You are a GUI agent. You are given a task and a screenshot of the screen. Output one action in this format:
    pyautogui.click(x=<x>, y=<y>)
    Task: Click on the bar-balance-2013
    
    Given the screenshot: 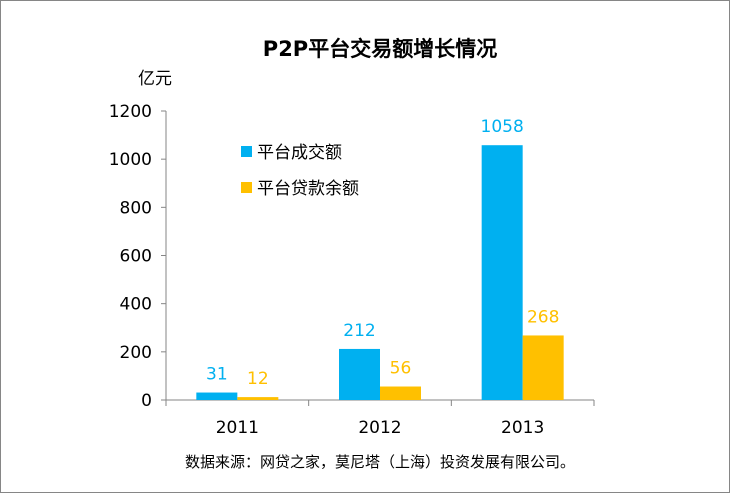 What is the action you would take?
    pyautogui.click(x=543, y=367)
    